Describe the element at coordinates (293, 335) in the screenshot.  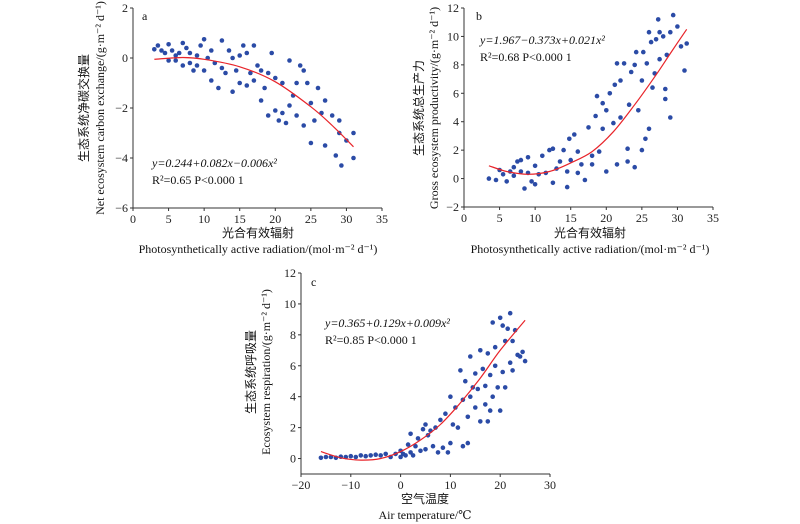
I see `y-tick-label: 8` at that location.